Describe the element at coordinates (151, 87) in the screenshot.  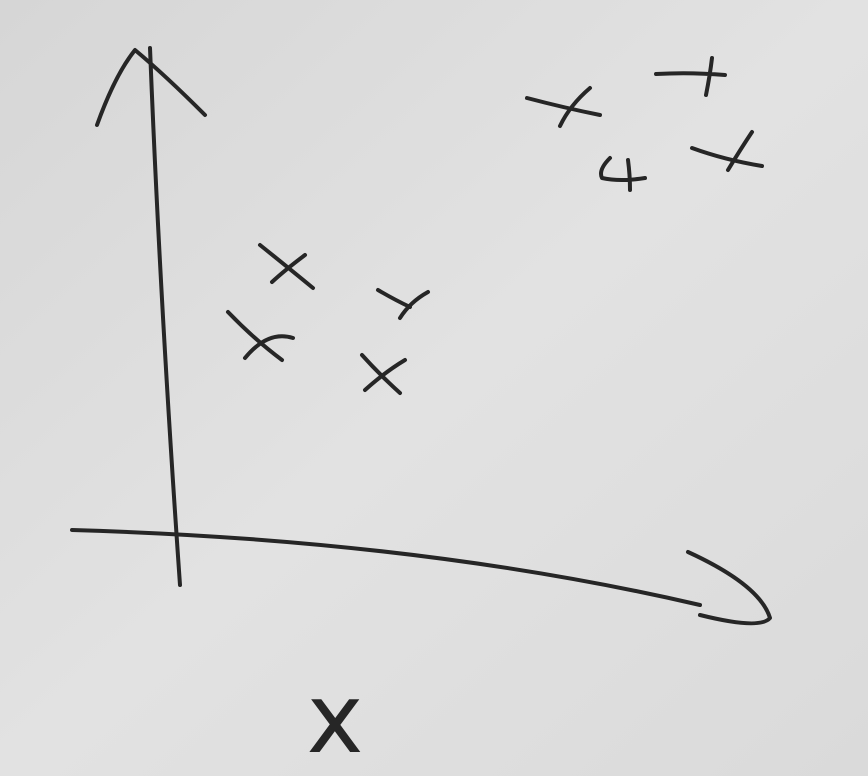
I see `y-axis-arrow` at that location.